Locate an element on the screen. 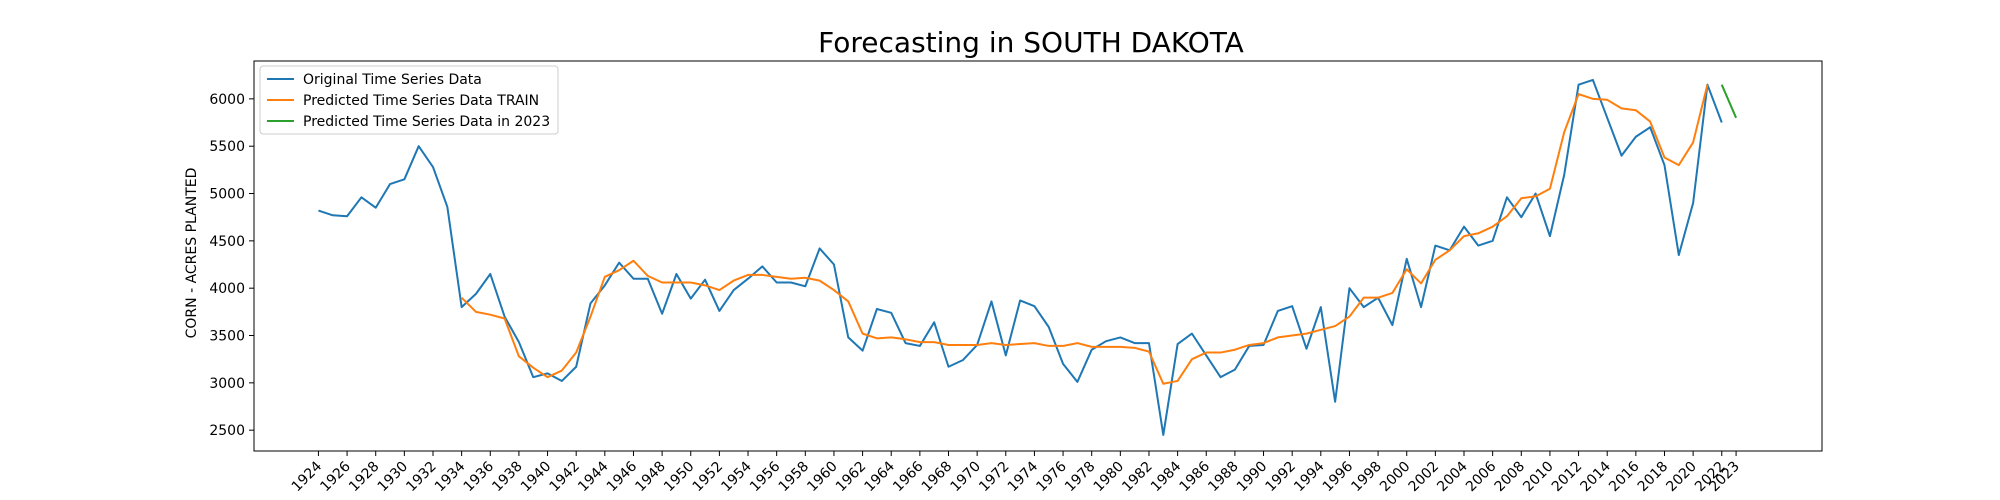 This screenshot has height=500, width=2000. x-tick-label: 1994 is located at coordinates (1309, 476).